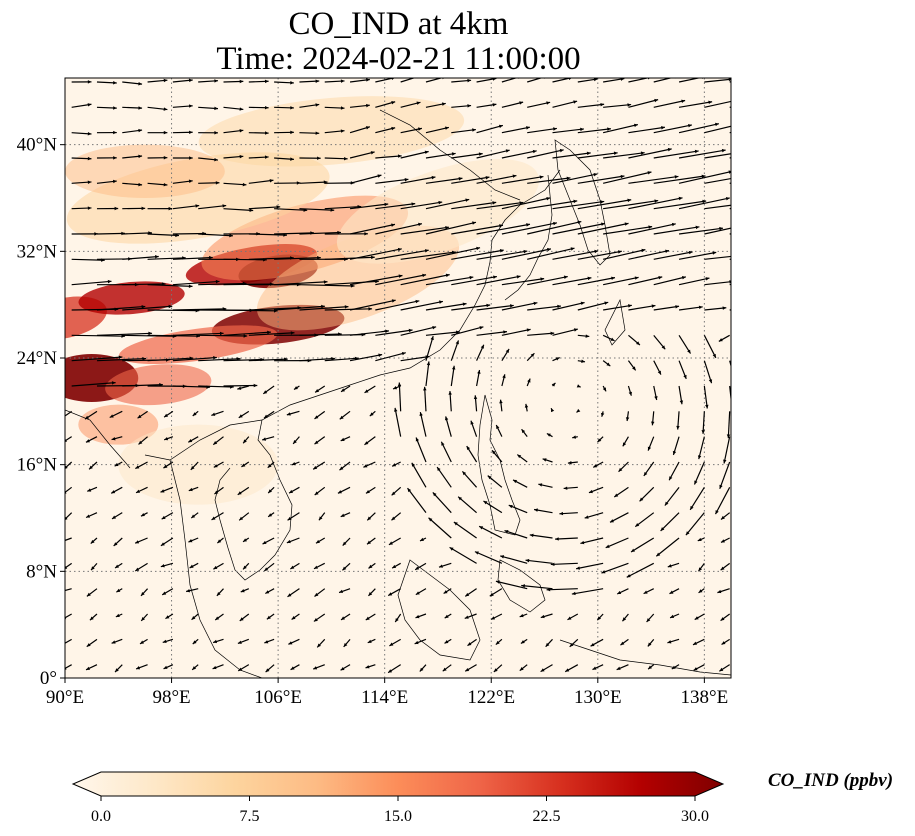 The image size is (915, 836). I want to click on lon-tick-label: 138°E, so click(705, 697).